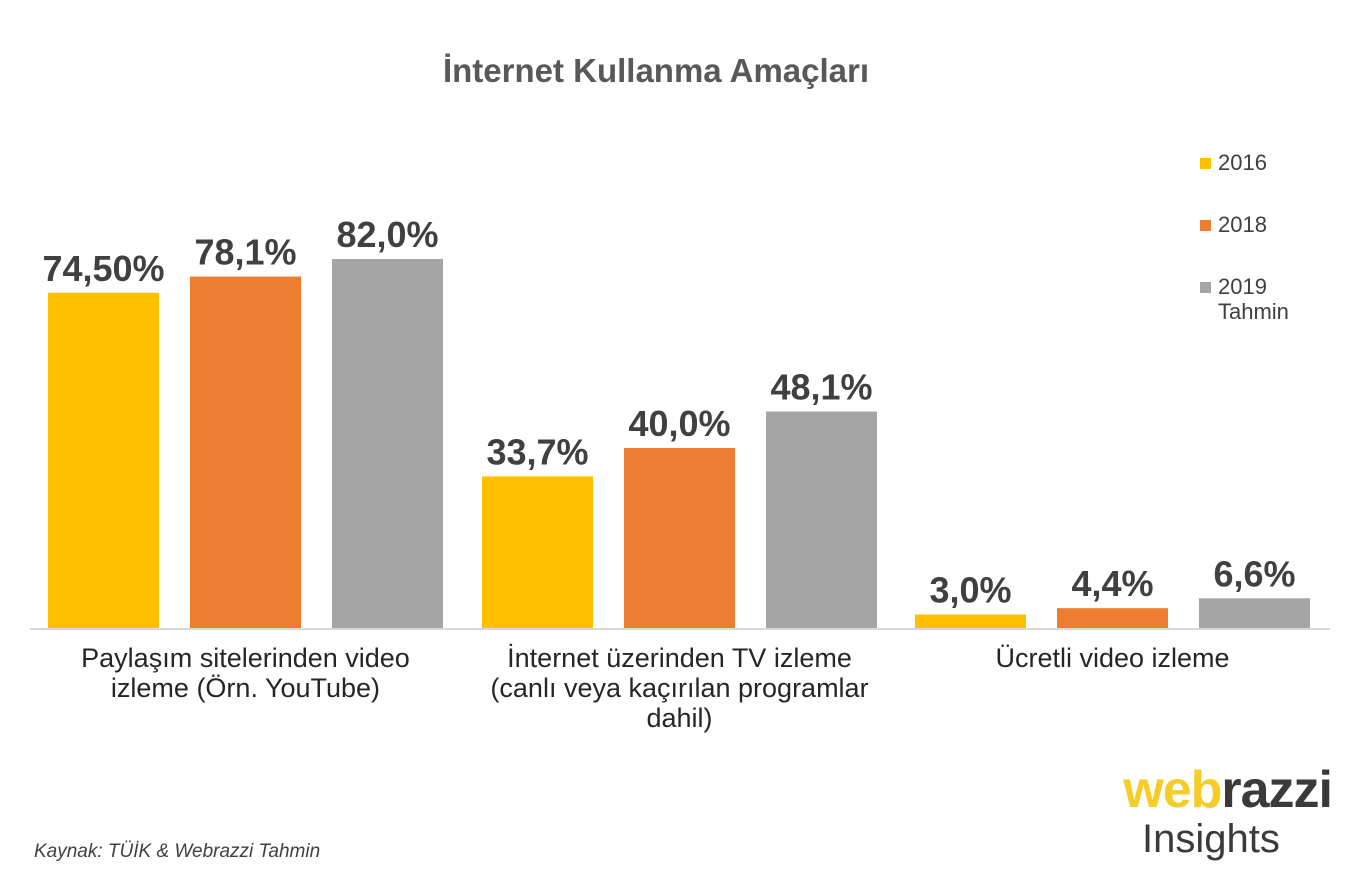  I want to click on bar-2018-cat2, so click(679, 538).